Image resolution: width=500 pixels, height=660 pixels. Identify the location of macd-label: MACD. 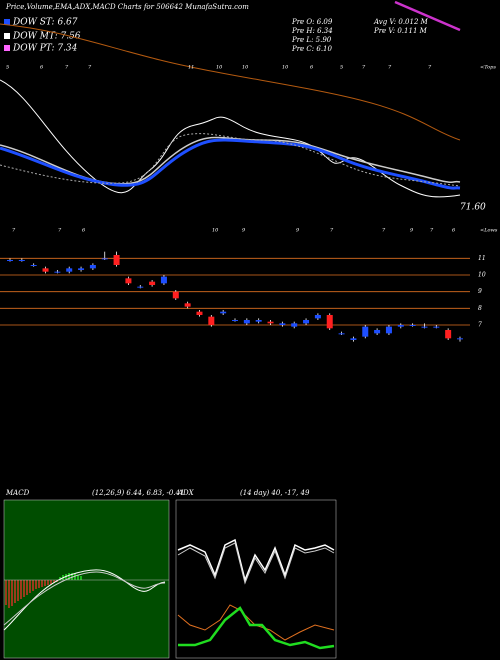
(17, 493).